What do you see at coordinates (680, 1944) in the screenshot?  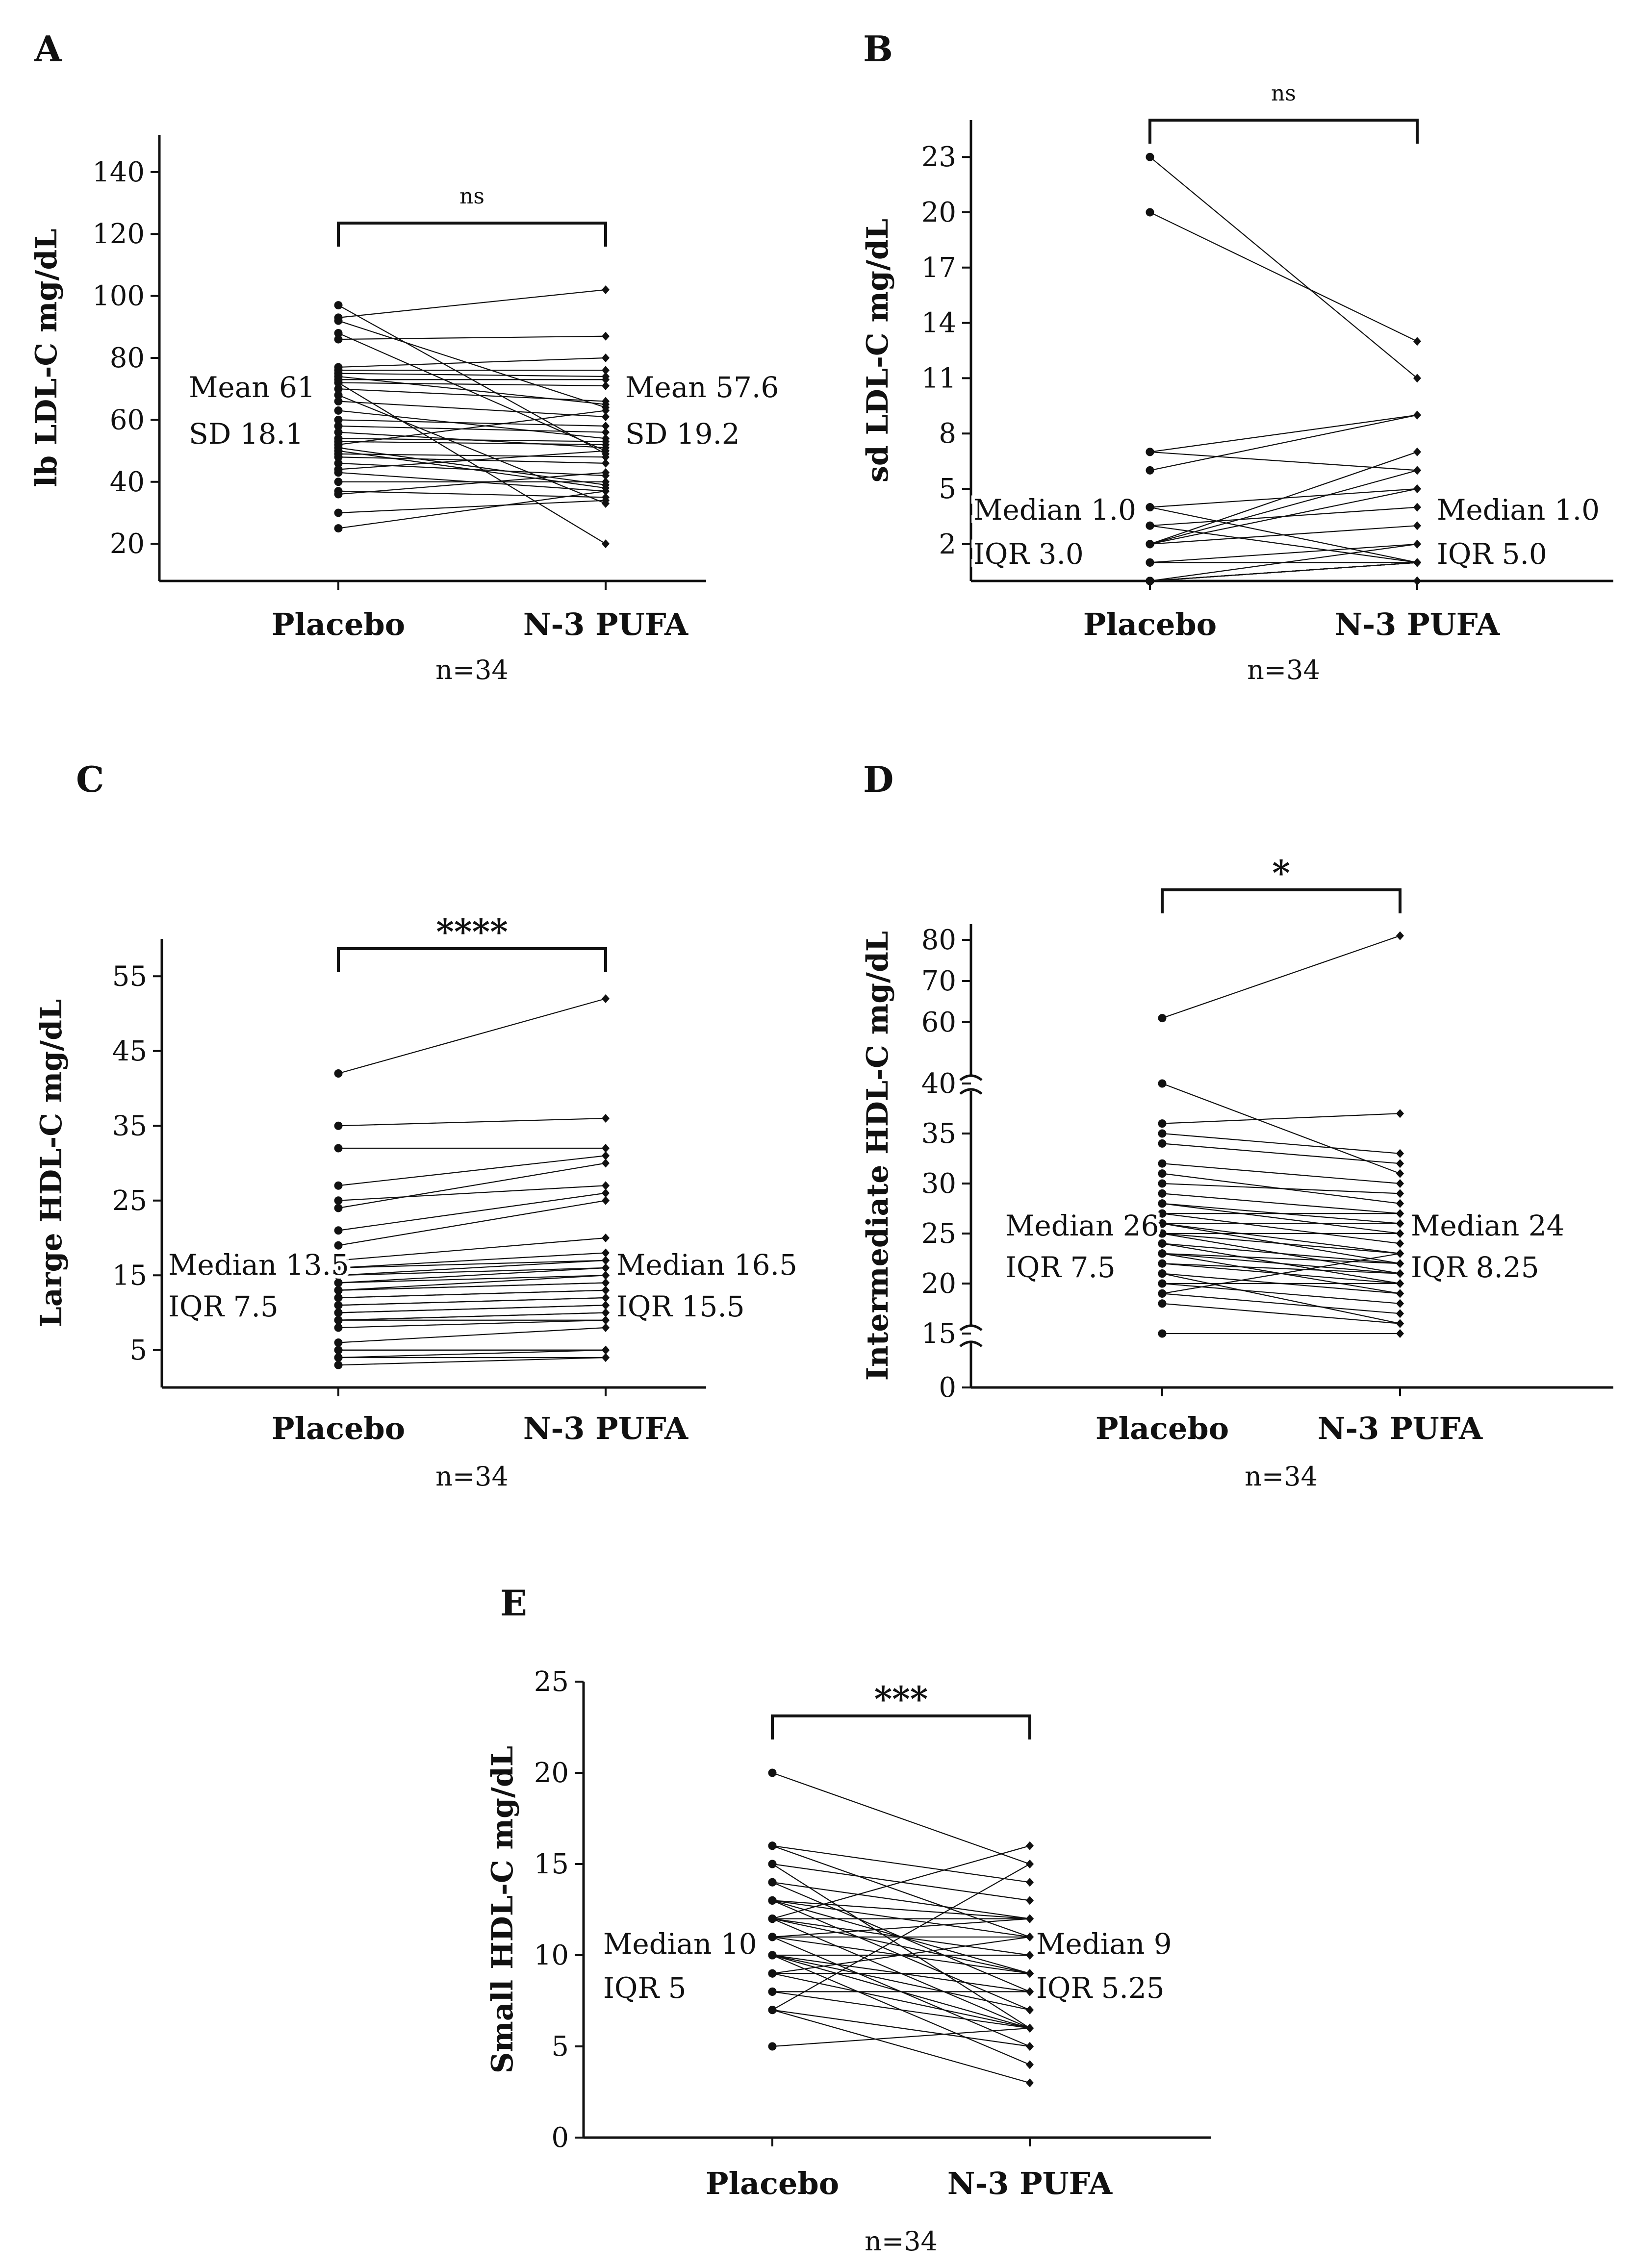 I see `placebo-stat-1: Median 10` at bounding box center [680, 1944].